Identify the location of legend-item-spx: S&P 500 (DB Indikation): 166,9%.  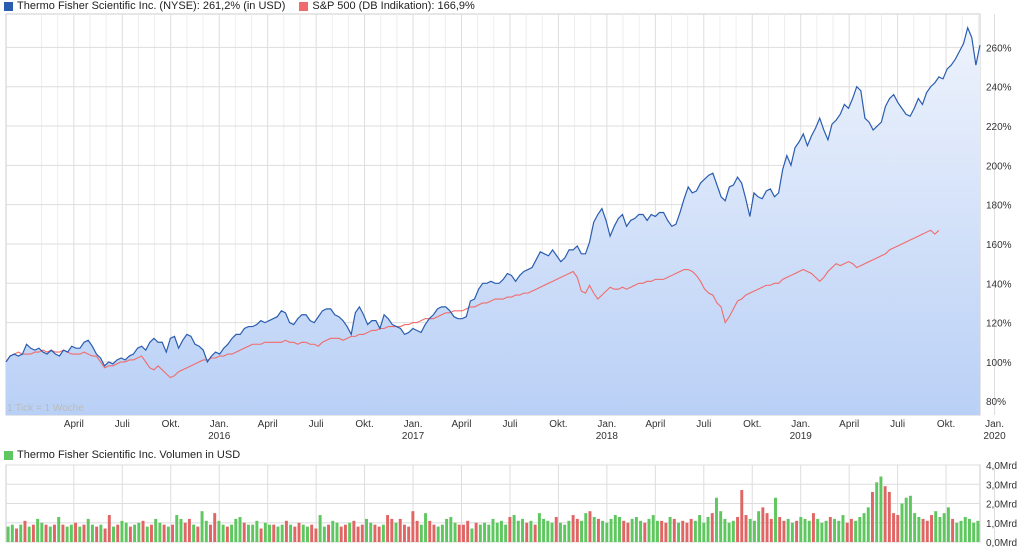
(387, 6).